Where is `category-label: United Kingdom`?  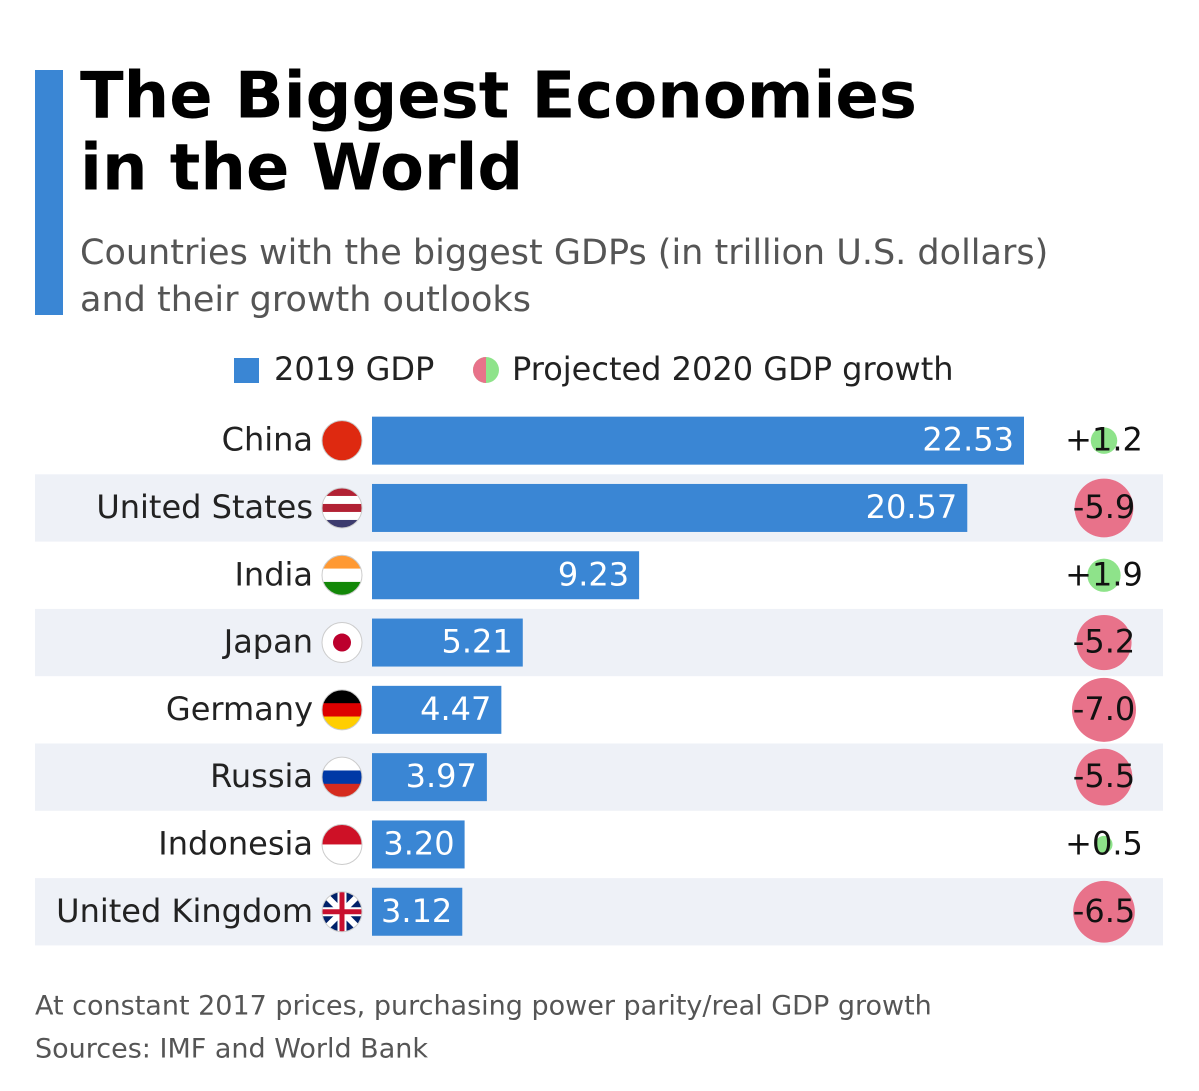
category-label: United Kingdom is located at coordinates (184, 911).